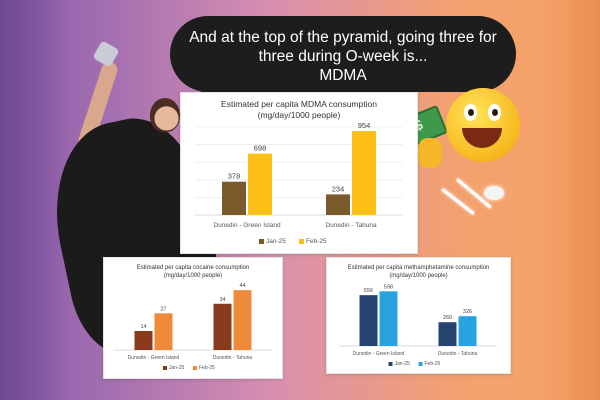 The height and width of the screenshot is (400, 600). What do you see at coordinates (299, 104) in the screenshot?
I see `mdma-chart-title: Estimated per capita MDMA consumption` at bounding box center [299, 104].